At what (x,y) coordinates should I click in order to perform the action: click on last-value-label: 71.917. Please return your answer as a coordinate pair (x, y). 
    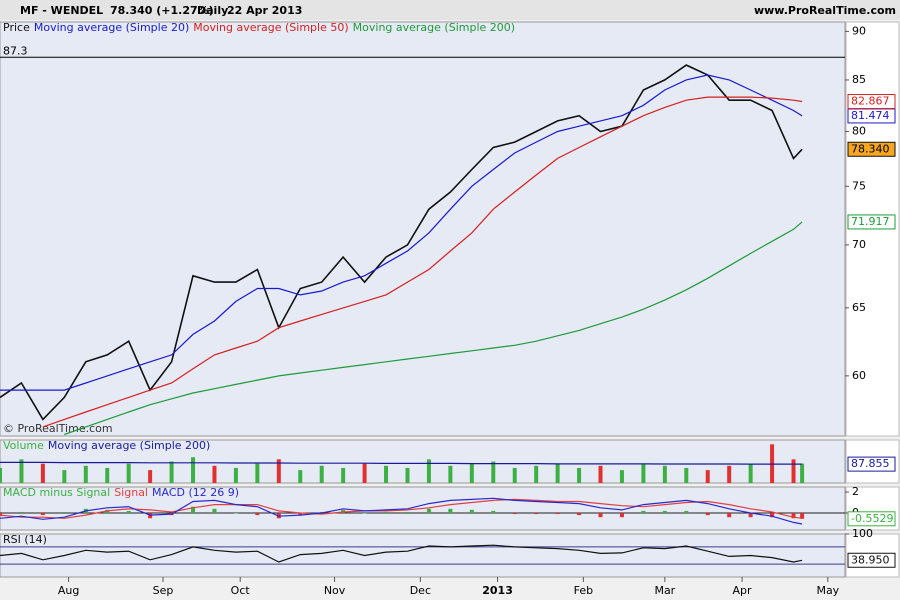
    Looking at the image, I should click on (870, 221).